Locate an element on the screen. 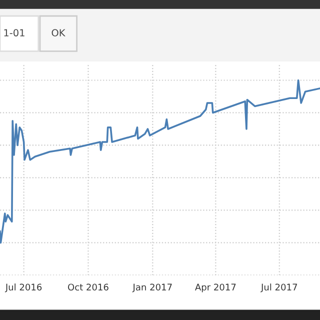 The image size is (320, 320). x-tick-label: Oct 2016 is located at coordinates (88, 287).